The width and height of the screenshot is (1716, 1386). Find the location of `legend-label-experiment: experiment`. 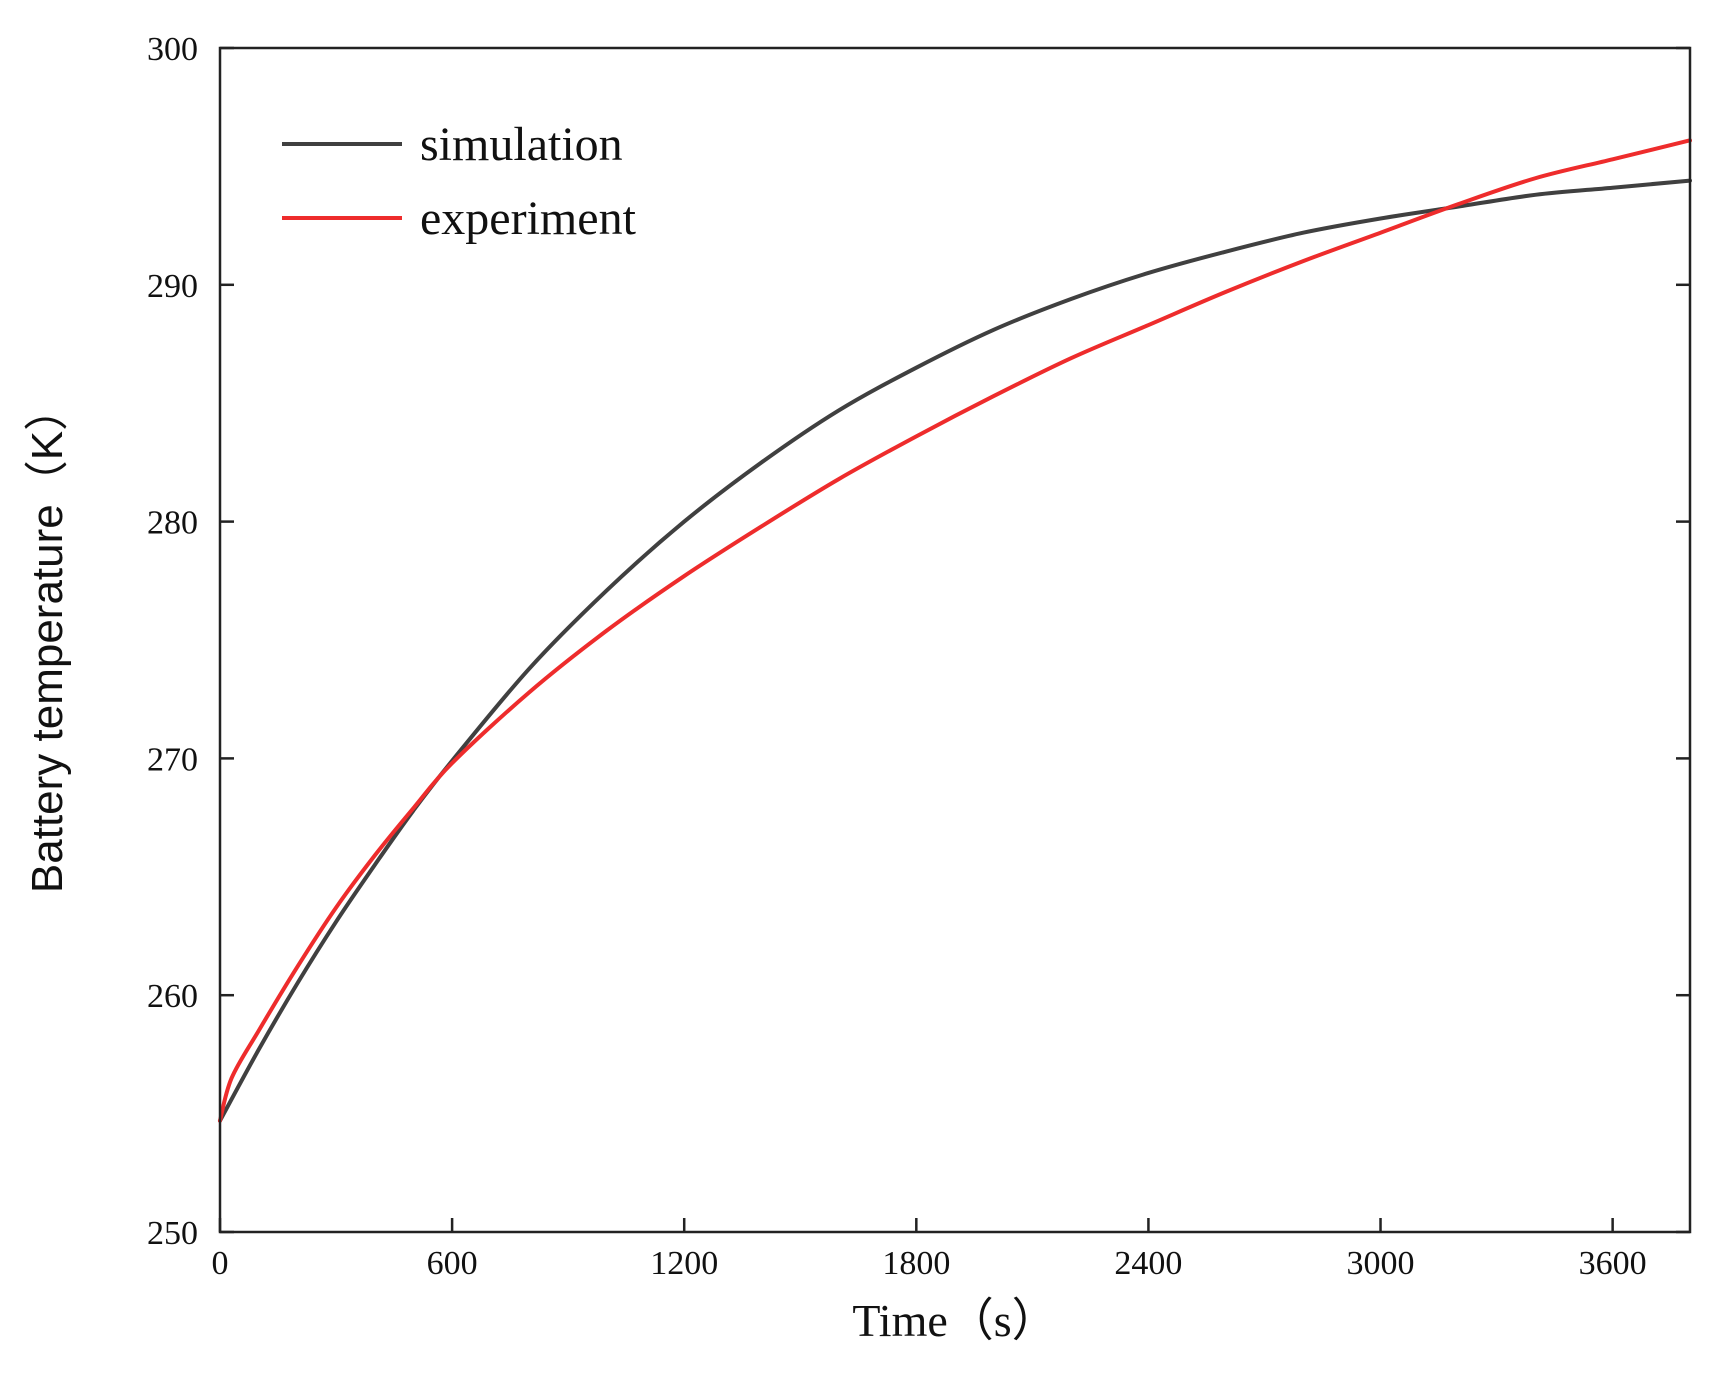

legend-label-experiment: experiment is located at coordinates (528, 218).